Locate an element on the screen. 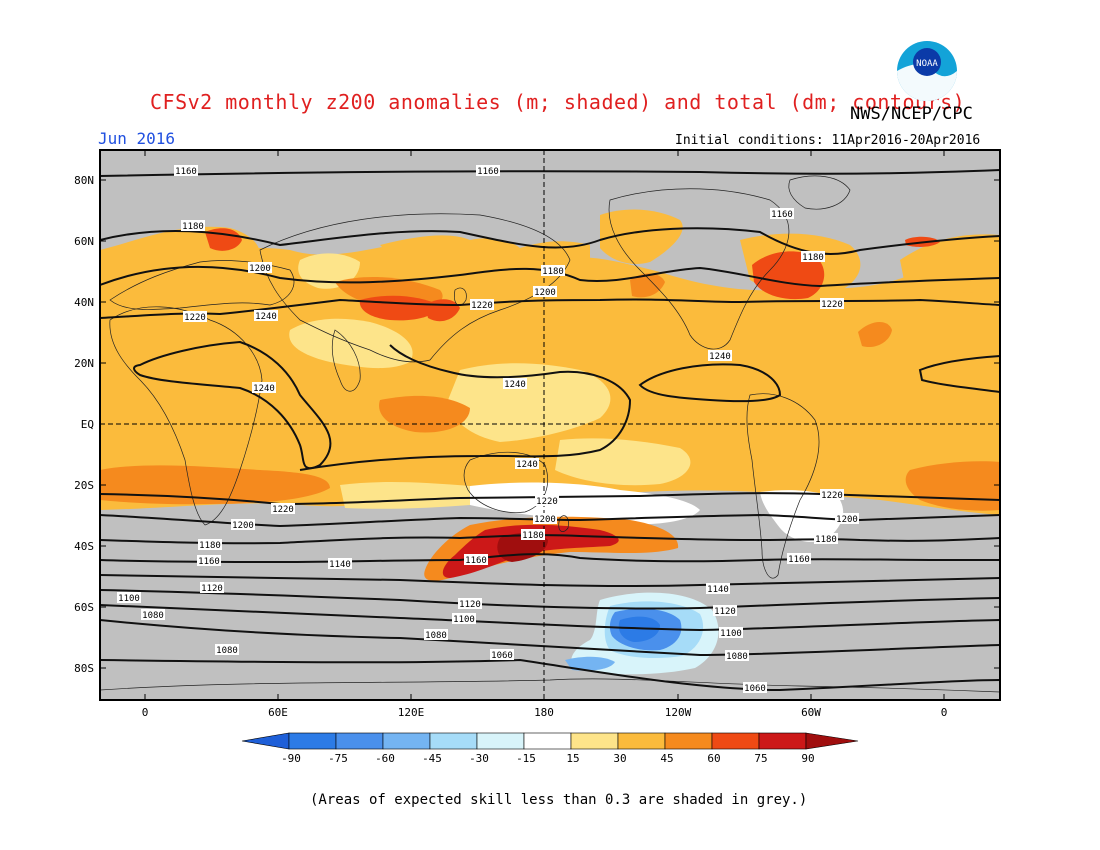 The image size is (1100, 850). colorbar is located at coordinates (550, 741).